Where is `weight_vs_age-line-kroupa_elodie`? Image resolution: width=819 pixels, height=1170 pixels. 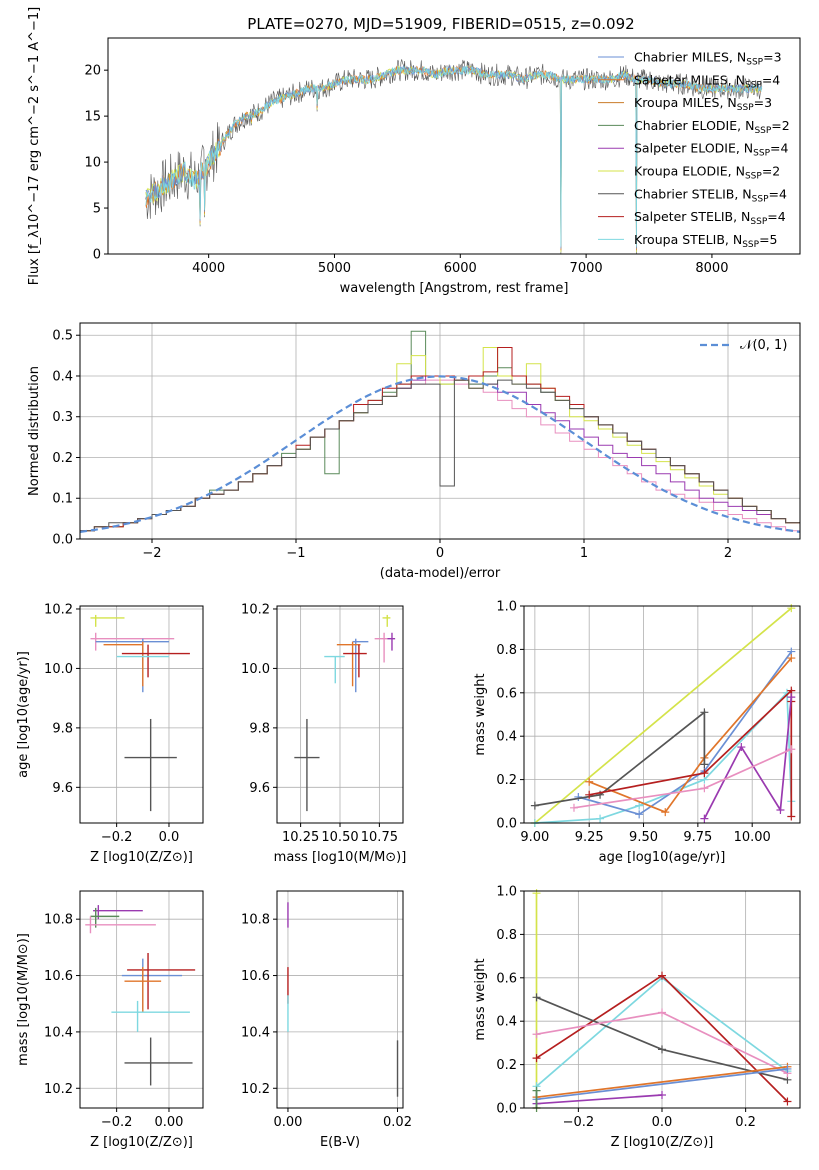 weight_vs_age-line-kroupa_elodie is located at coordinates (663, 715).